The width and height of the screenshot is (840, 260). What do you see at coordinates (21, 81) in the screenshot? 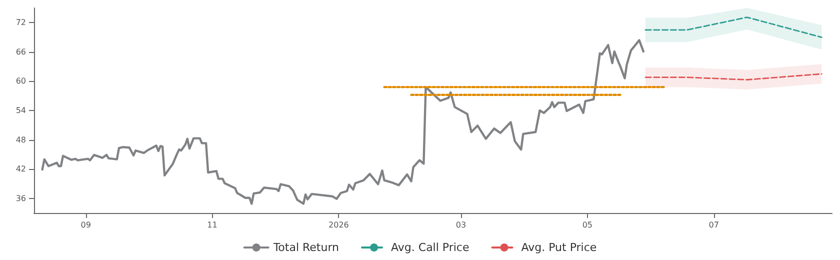
I see `y-tick-label: 60` at bounding box center [21, 81].